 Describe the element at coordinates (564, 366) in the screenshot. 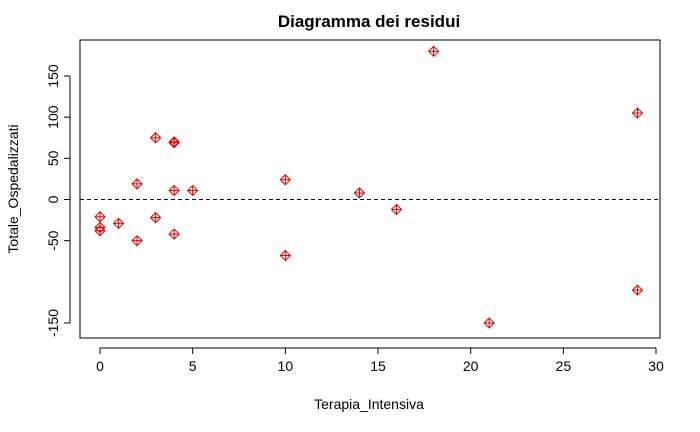

I see `x-tick-label: 25` at that location.